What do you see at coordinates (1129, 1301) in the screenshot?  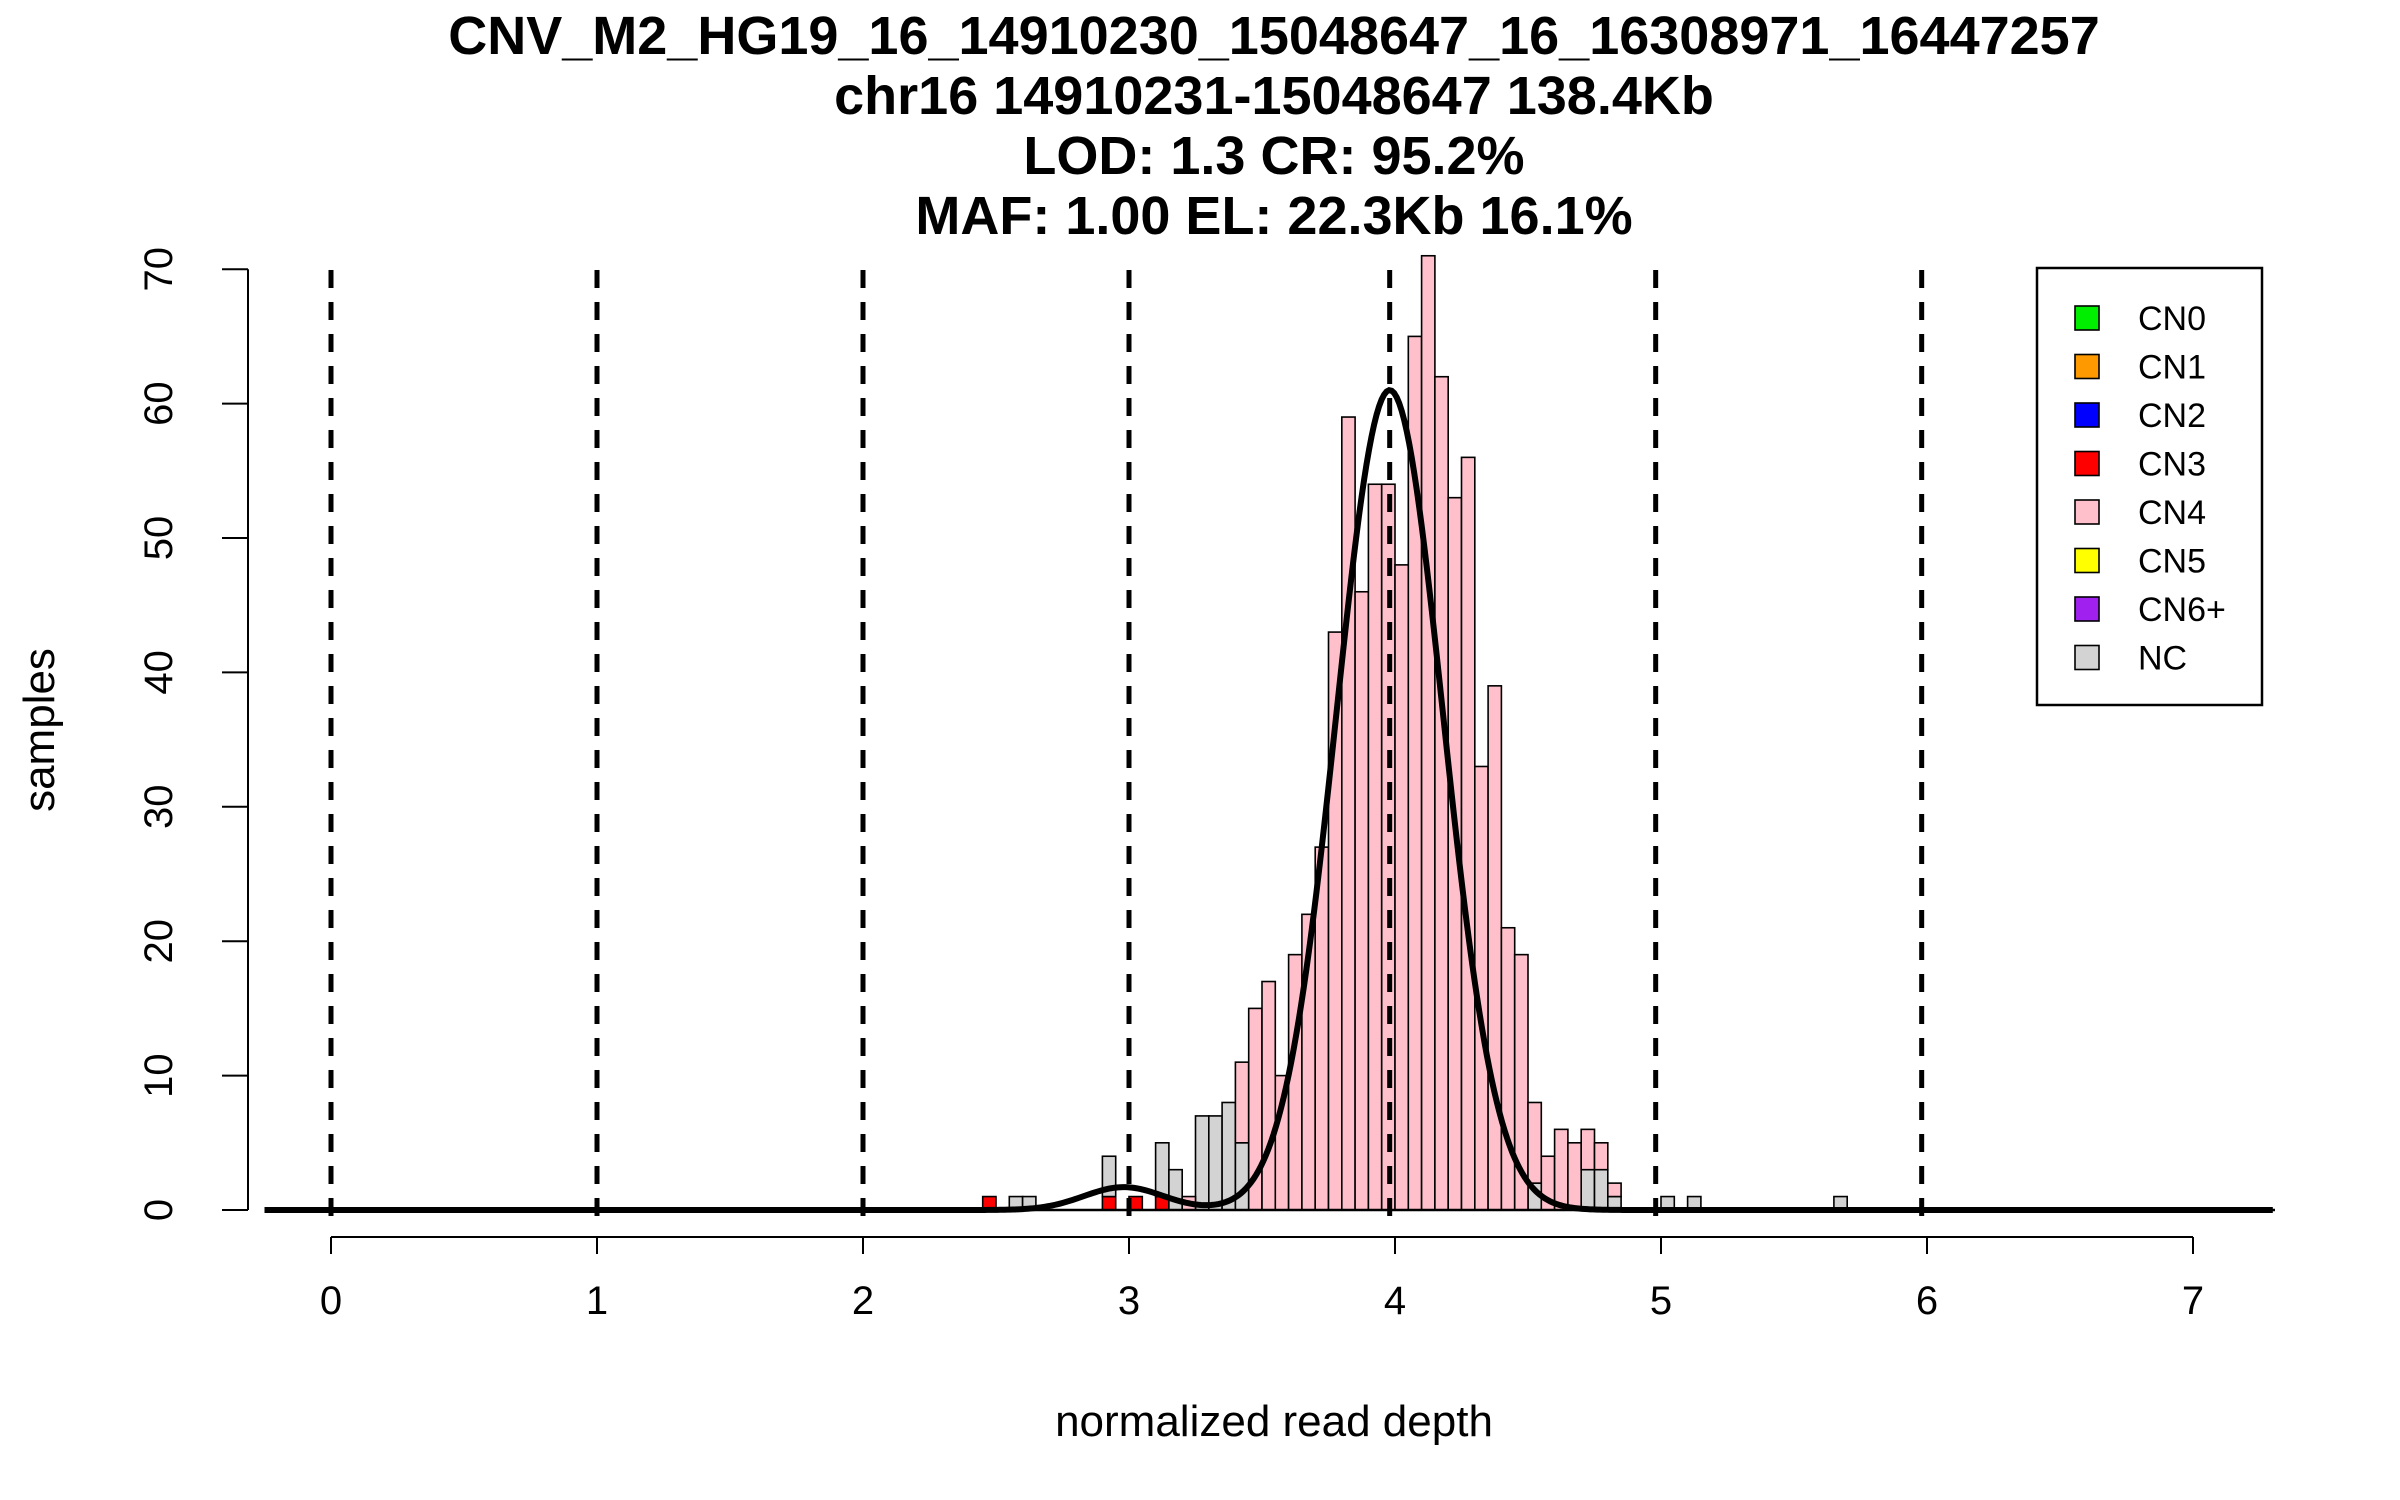 I see `x-tick-label-3: 3` at bounding box center [1129, 1301].